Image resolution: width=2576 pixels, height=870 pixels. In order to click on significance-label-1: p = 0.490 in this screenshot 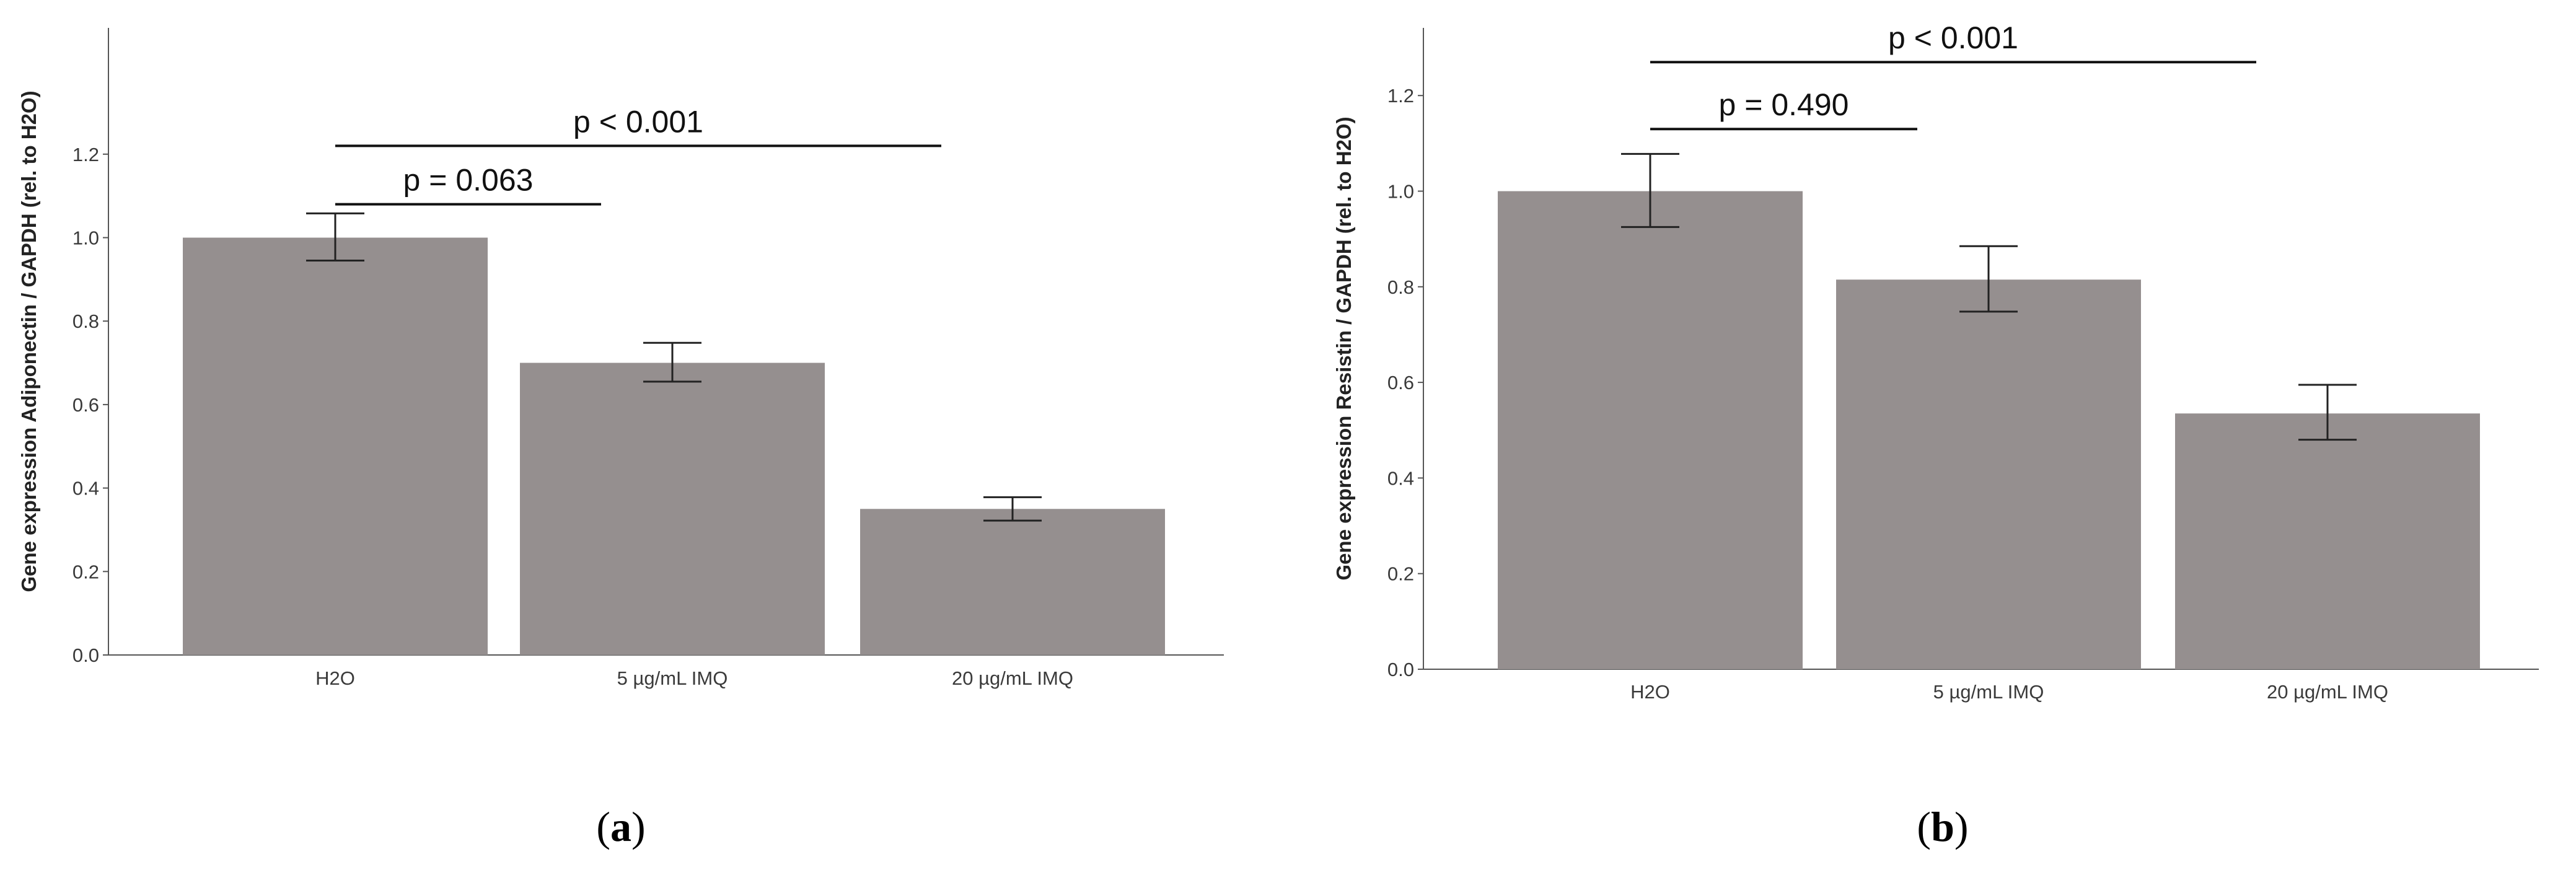, I will do `click(1784, 104)`.